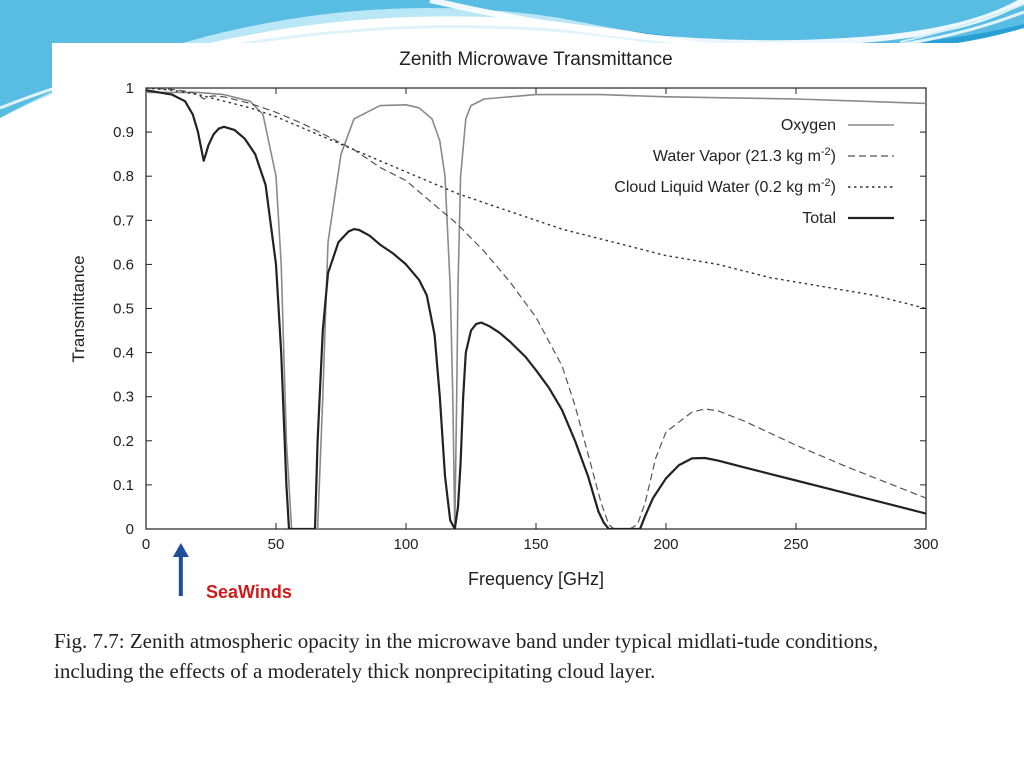 The image size is (1024, 768). I want to click on legend-label: Water Vapor (21.3 kg m-2), so click(744, 155).